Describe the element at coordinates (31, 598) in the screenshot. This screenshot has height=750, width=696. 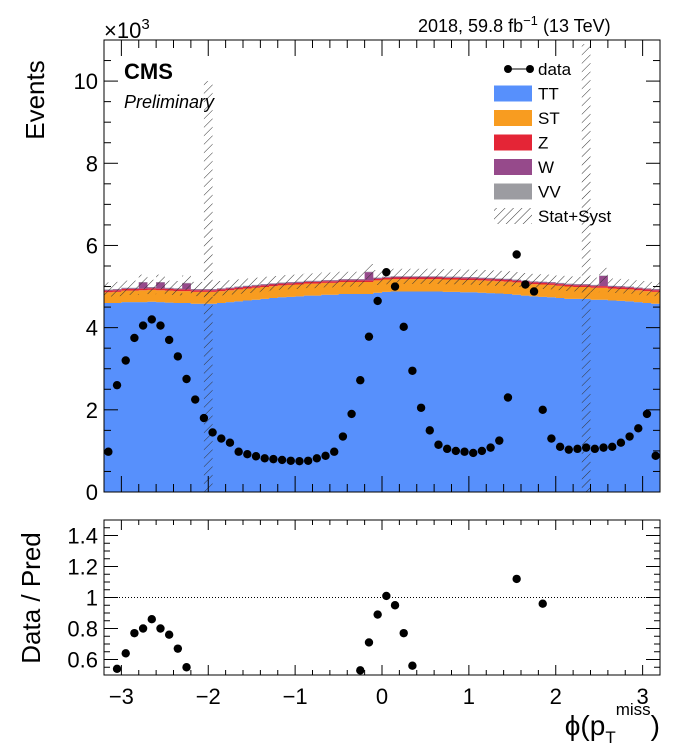
I see `ratio-y-axis-title: Data / Pred` at that location.